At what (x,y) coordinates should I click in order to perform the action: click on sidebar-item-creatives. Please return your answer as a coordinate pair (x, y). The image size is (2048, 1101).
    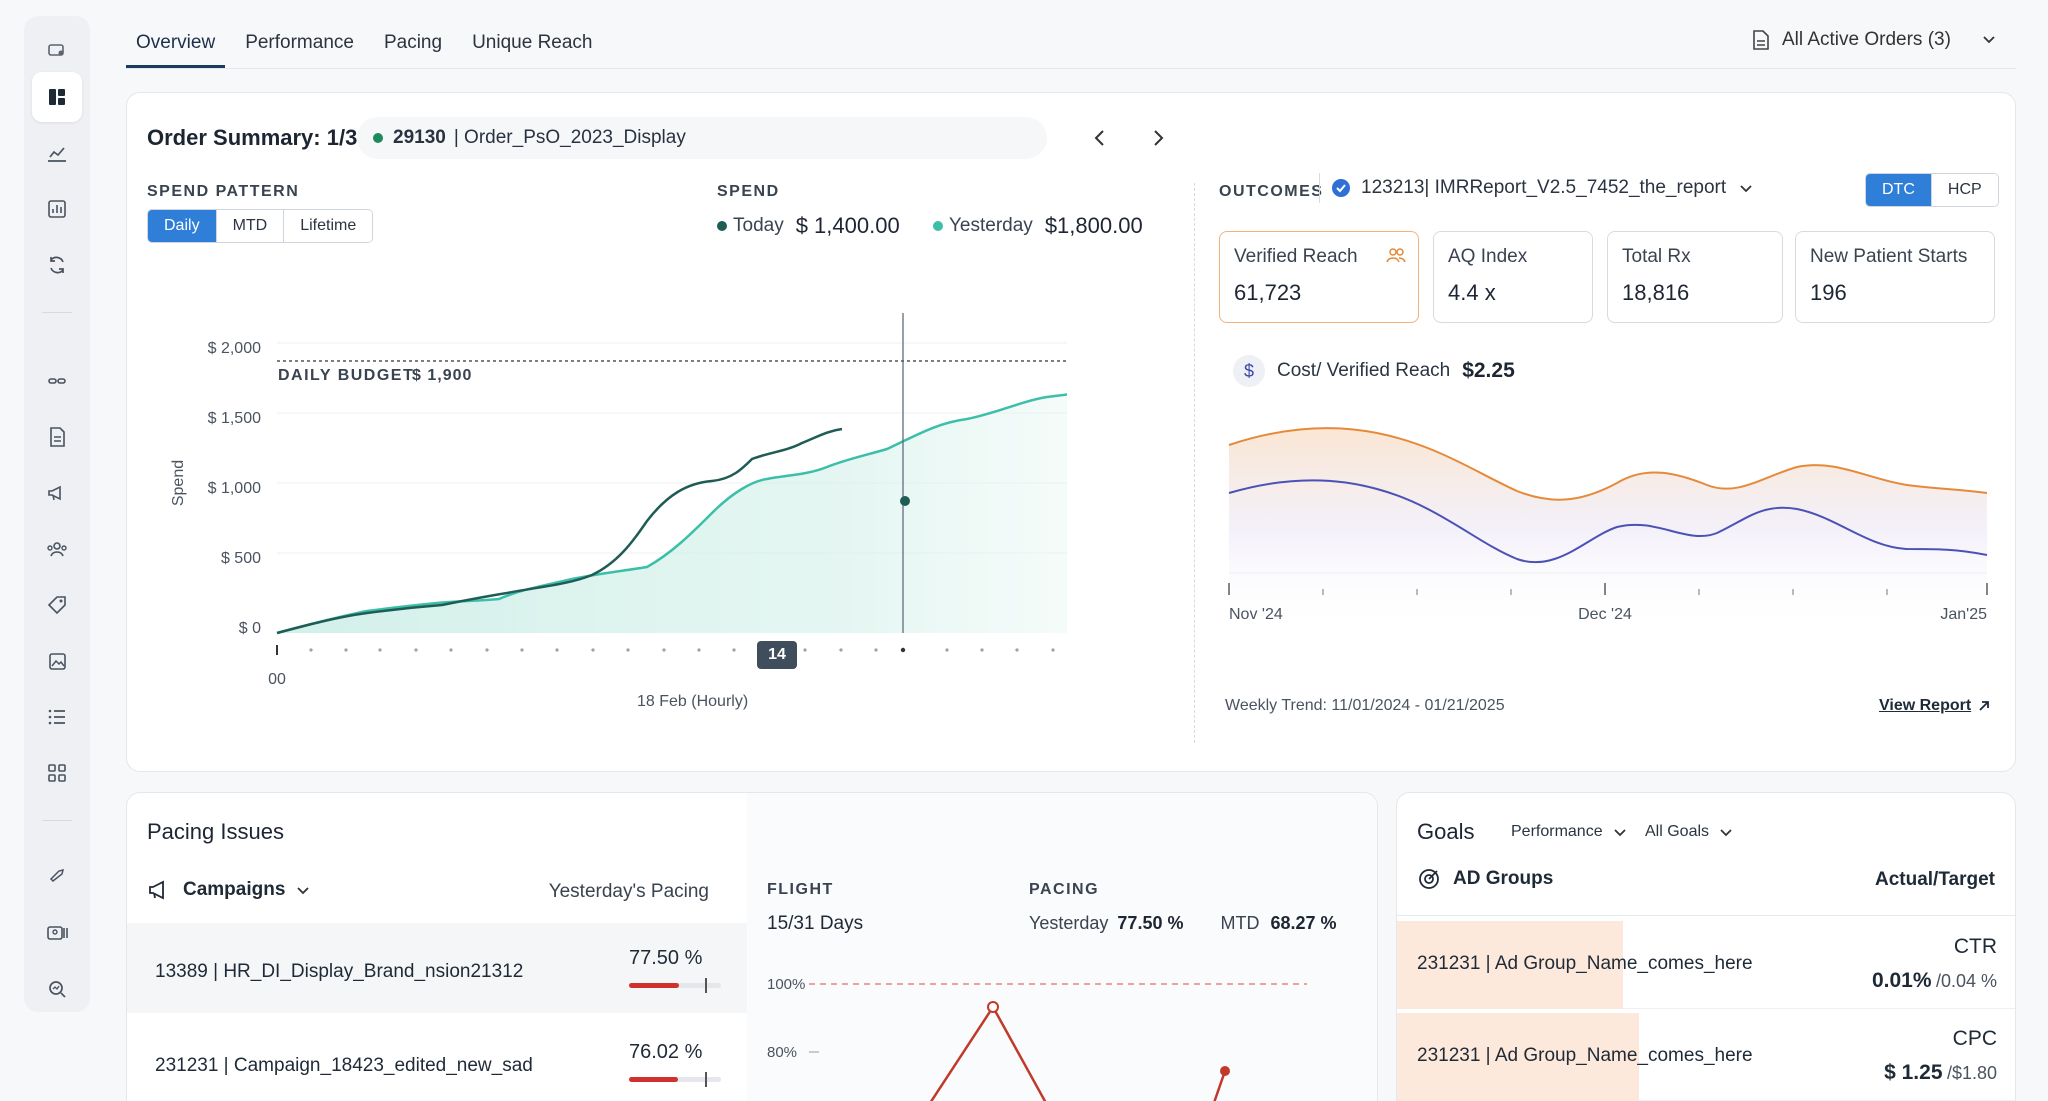
    Looking at the image, I should click on (57, 661).